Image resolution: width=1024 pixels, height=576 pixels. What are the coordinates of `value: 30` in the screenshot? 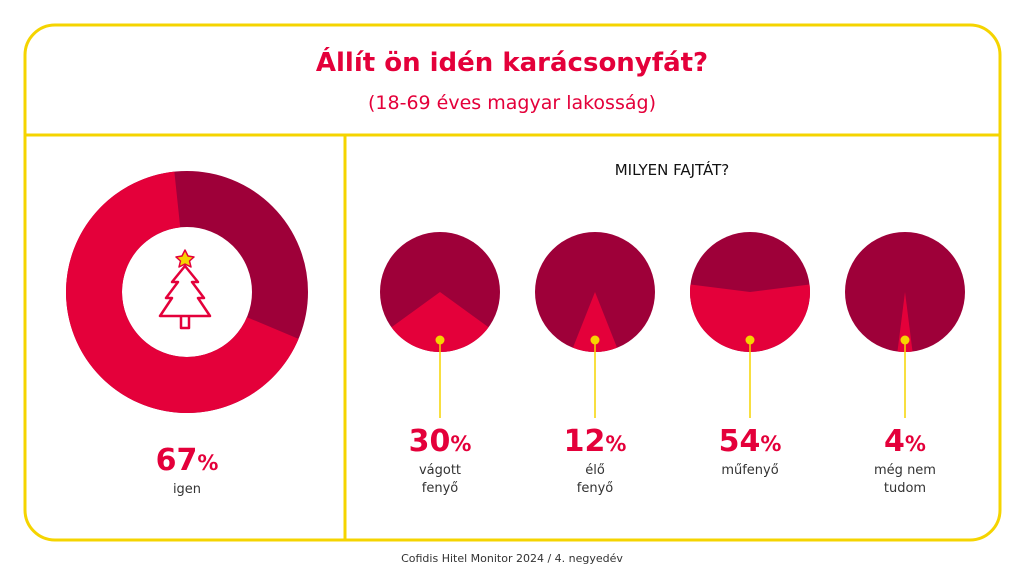 It's located at (429, 441).